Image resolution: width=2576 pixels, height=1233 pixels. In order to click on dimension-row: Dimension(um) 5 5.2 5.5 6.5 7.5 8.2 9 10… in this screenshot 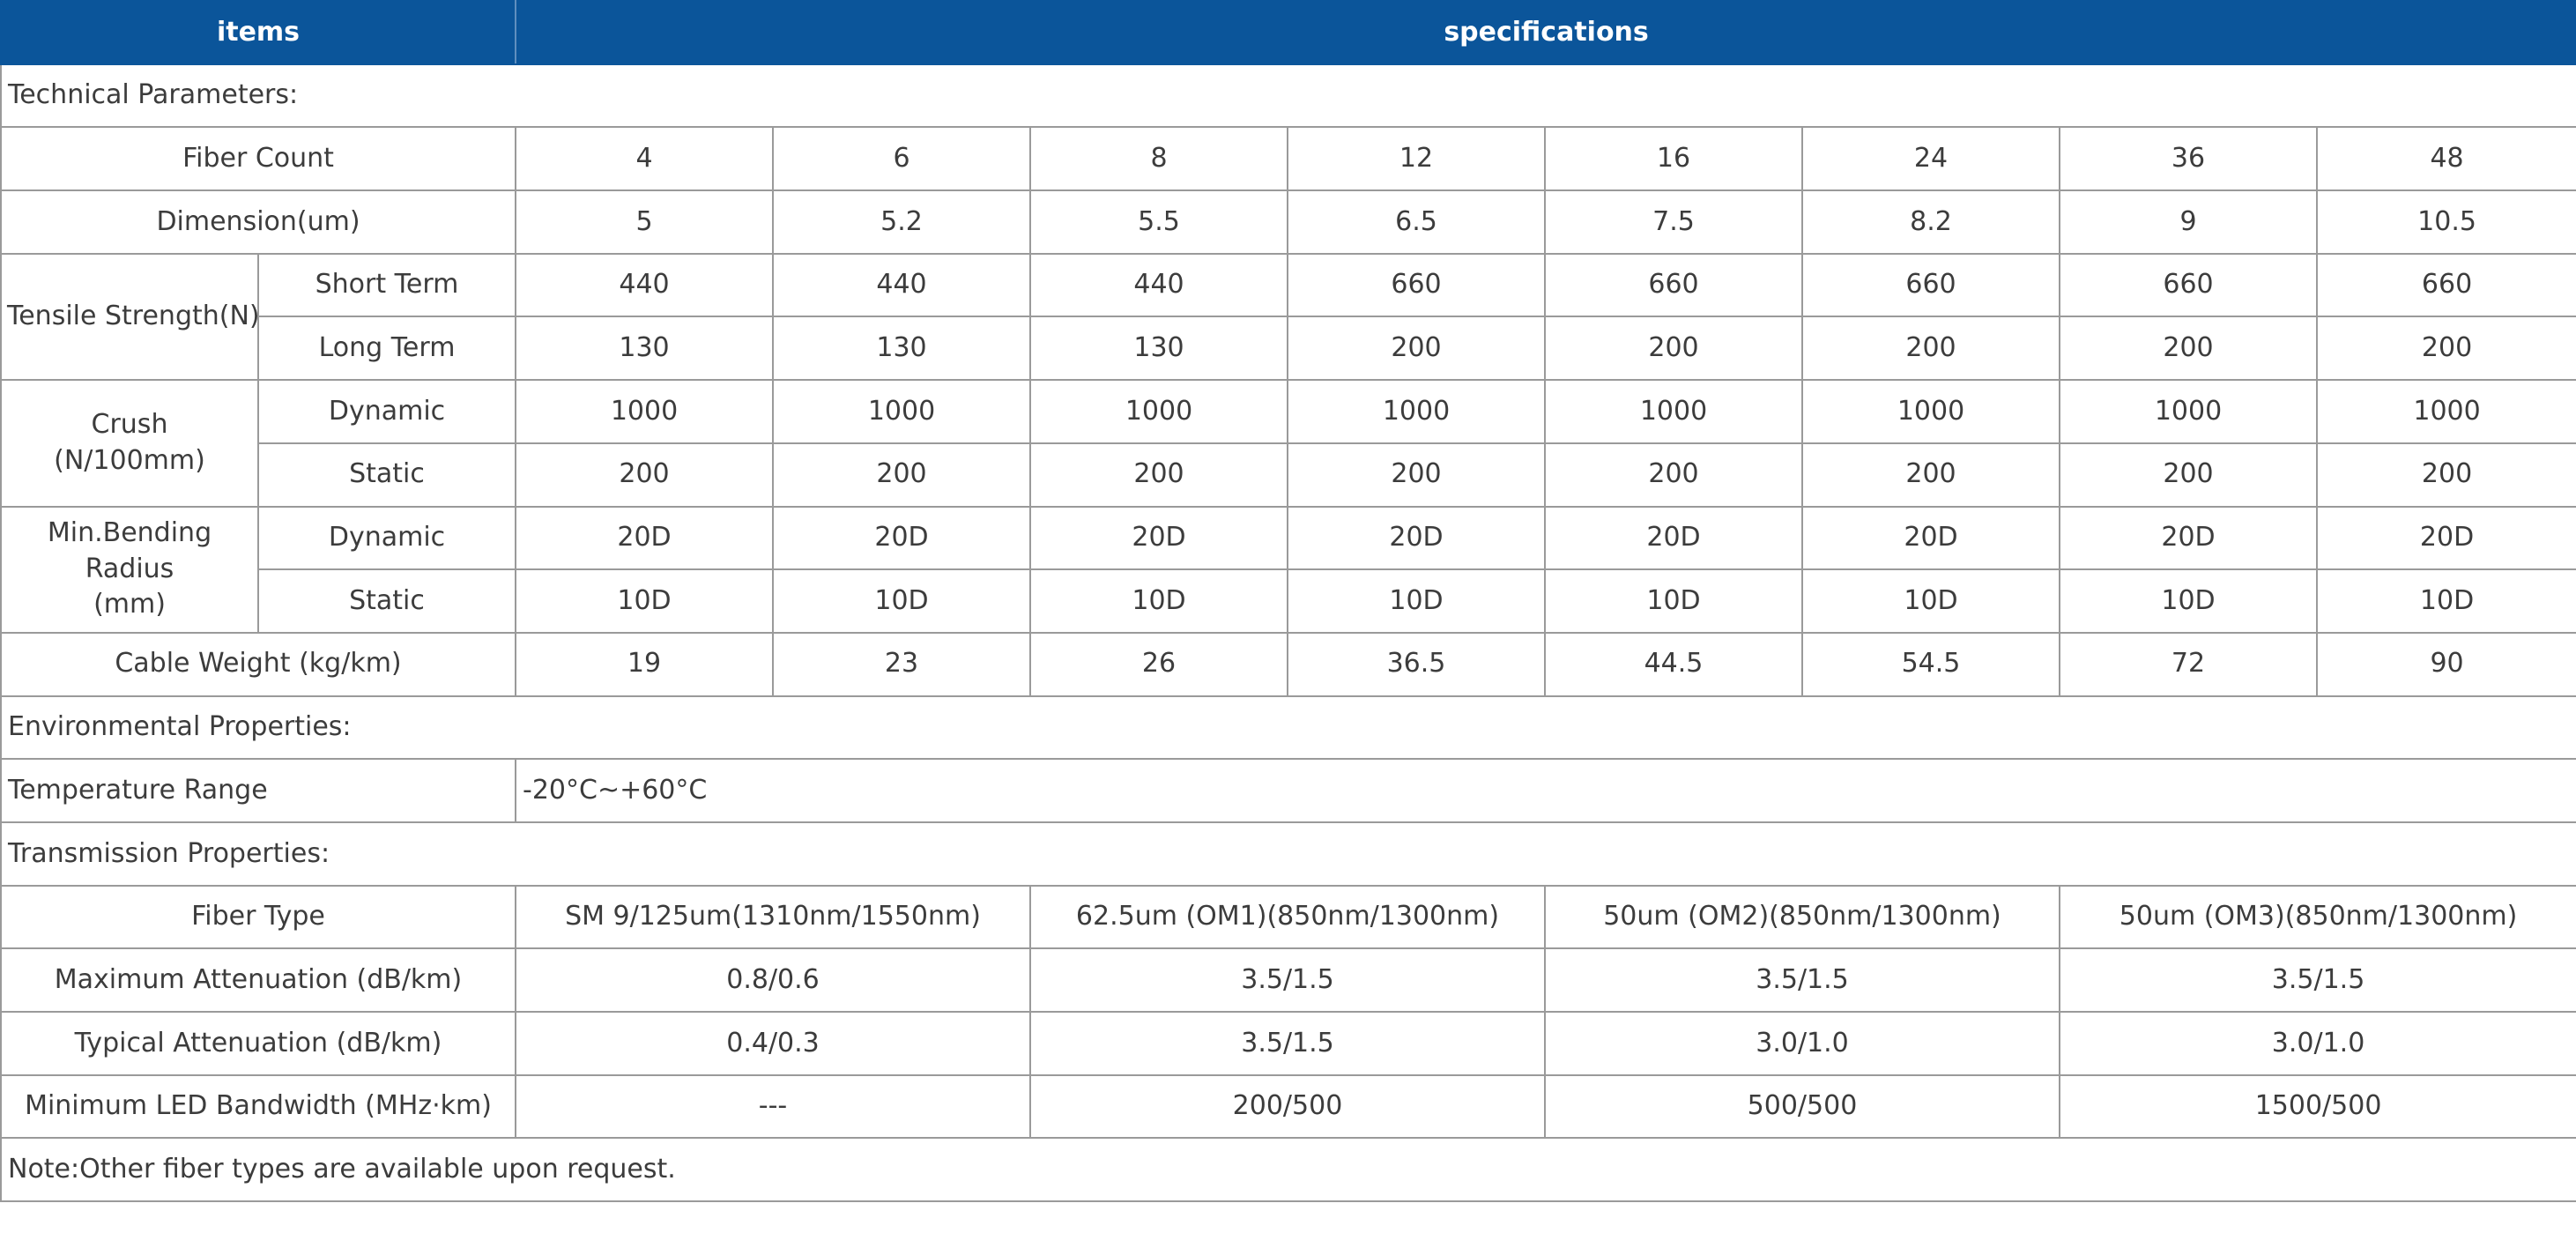, I will do `click(1288, 222)`.